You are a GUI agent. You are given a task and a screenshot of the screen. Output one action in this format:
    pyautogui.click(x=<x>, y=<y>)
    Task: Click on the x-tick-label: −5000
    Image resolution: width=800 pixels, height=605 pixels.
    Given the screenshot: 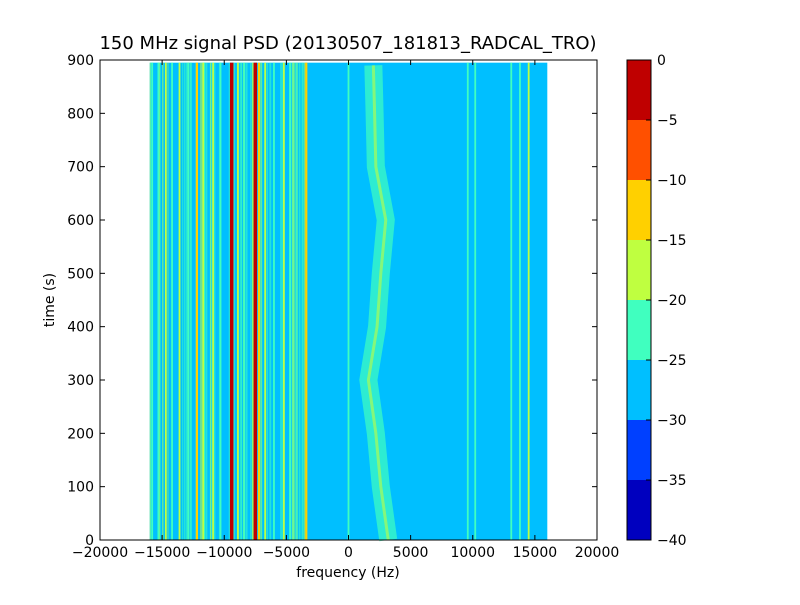 What is the action you would take?
    pyautogui.click(x=286, y=553)
    